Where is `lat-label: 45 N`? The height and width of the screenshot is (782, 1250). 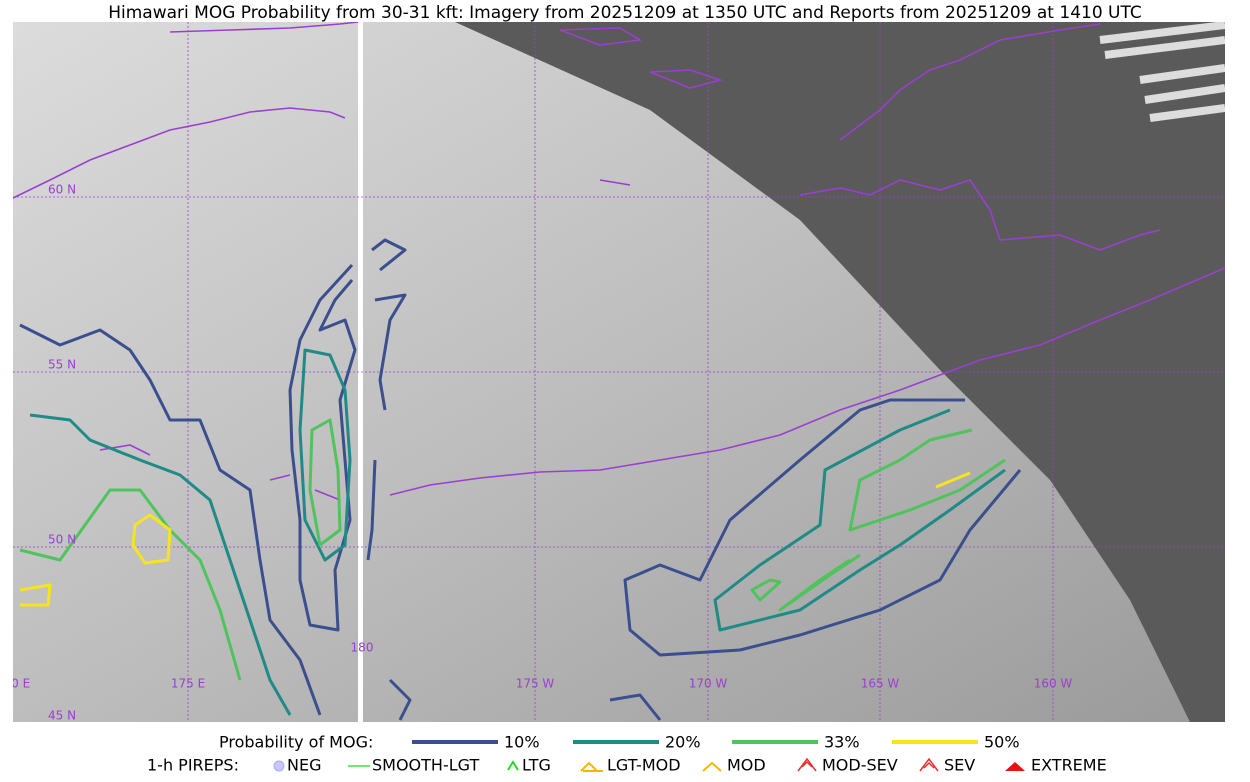
lat-label: 45 N is located at coordinates (62, 716).